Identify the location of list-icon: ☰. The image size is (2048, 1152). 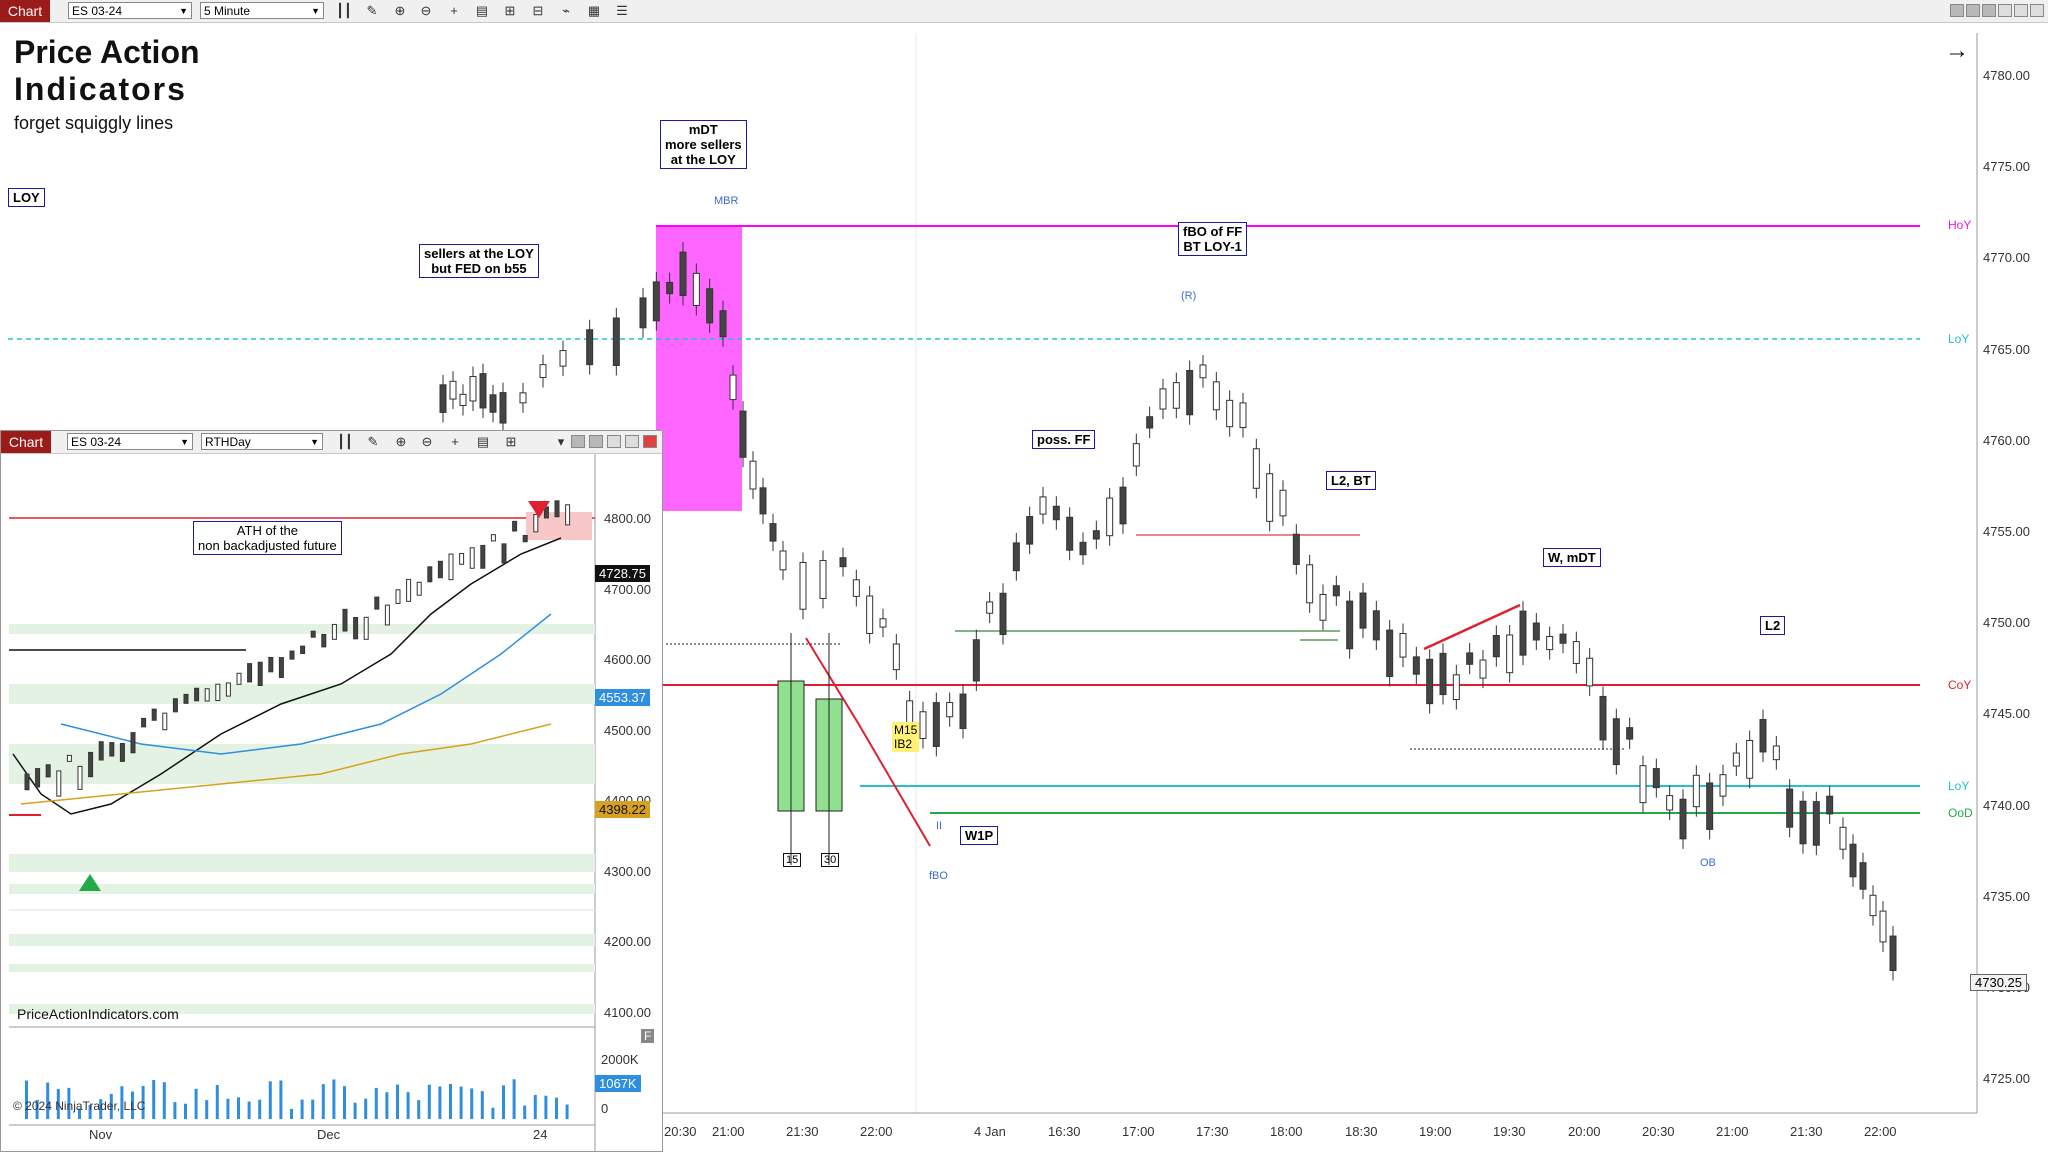
(622, 10).